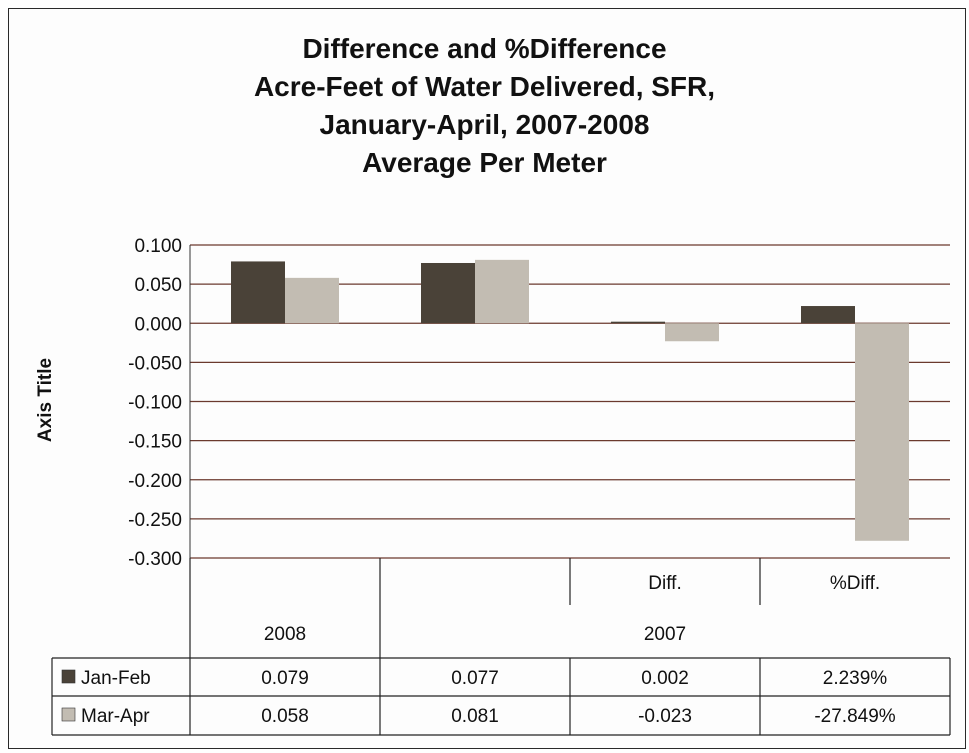 This screenshot has width=969, height=753. I want to click on category-header-top: %Diff., so click(855, 583).